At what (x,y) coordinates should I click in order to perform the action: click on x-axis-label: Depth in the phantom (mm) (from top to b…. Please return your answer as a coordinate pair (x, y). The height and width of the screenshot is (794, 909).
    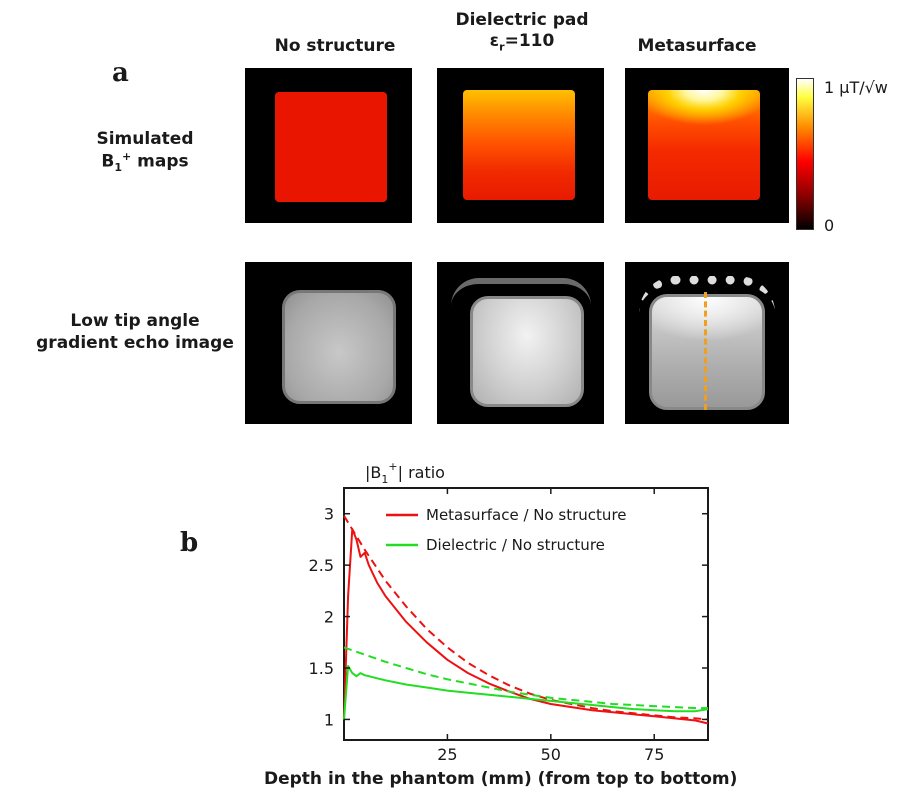
    Looking at the image, I should click on (500, 779).